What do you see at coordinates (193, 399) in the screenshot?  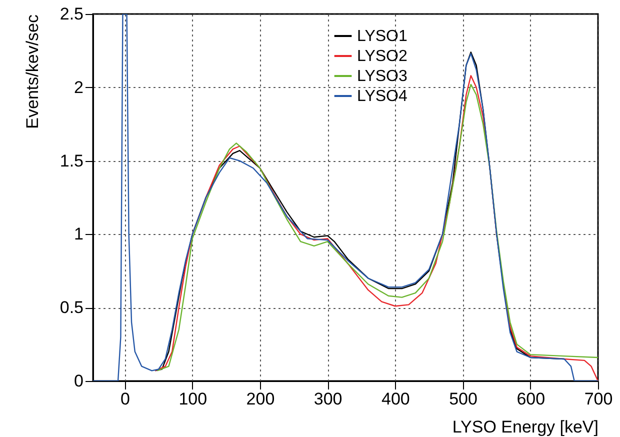 I see `x-tick-label: 100` at bounding box center [193, 399].